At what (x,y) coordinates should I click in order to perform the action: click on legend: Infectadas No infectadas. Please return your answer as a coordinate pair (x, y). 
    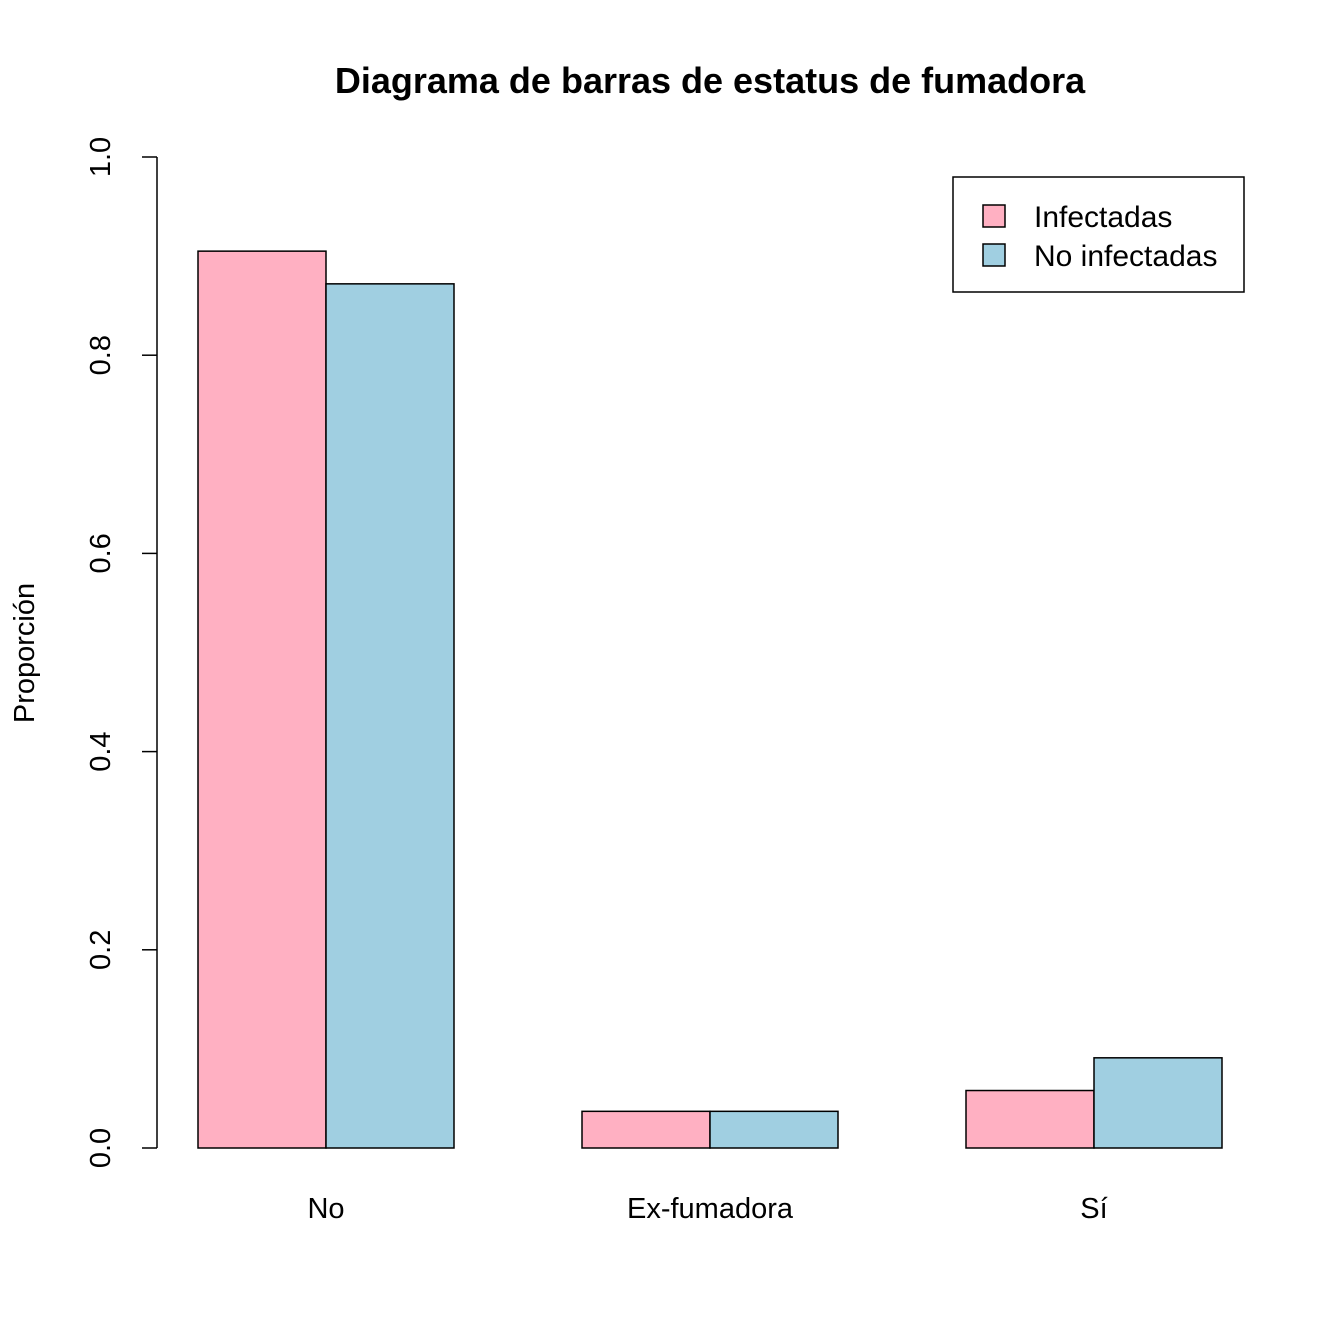
    Looking at the image, I should click on (1098, 234).